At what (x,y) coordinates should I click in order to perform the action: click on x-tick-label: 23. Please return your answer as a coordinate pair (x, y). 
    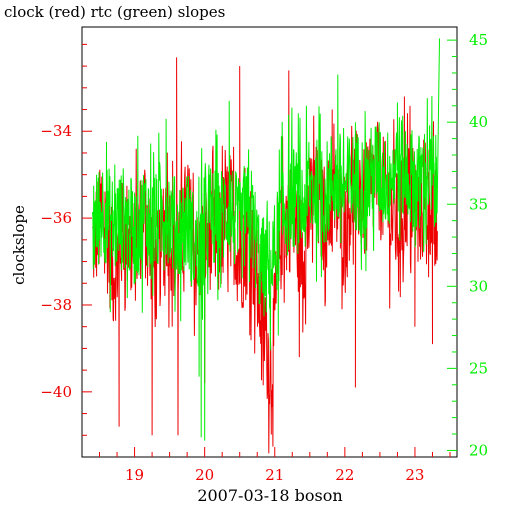
    Looking at the image, I should click on (414, 475).